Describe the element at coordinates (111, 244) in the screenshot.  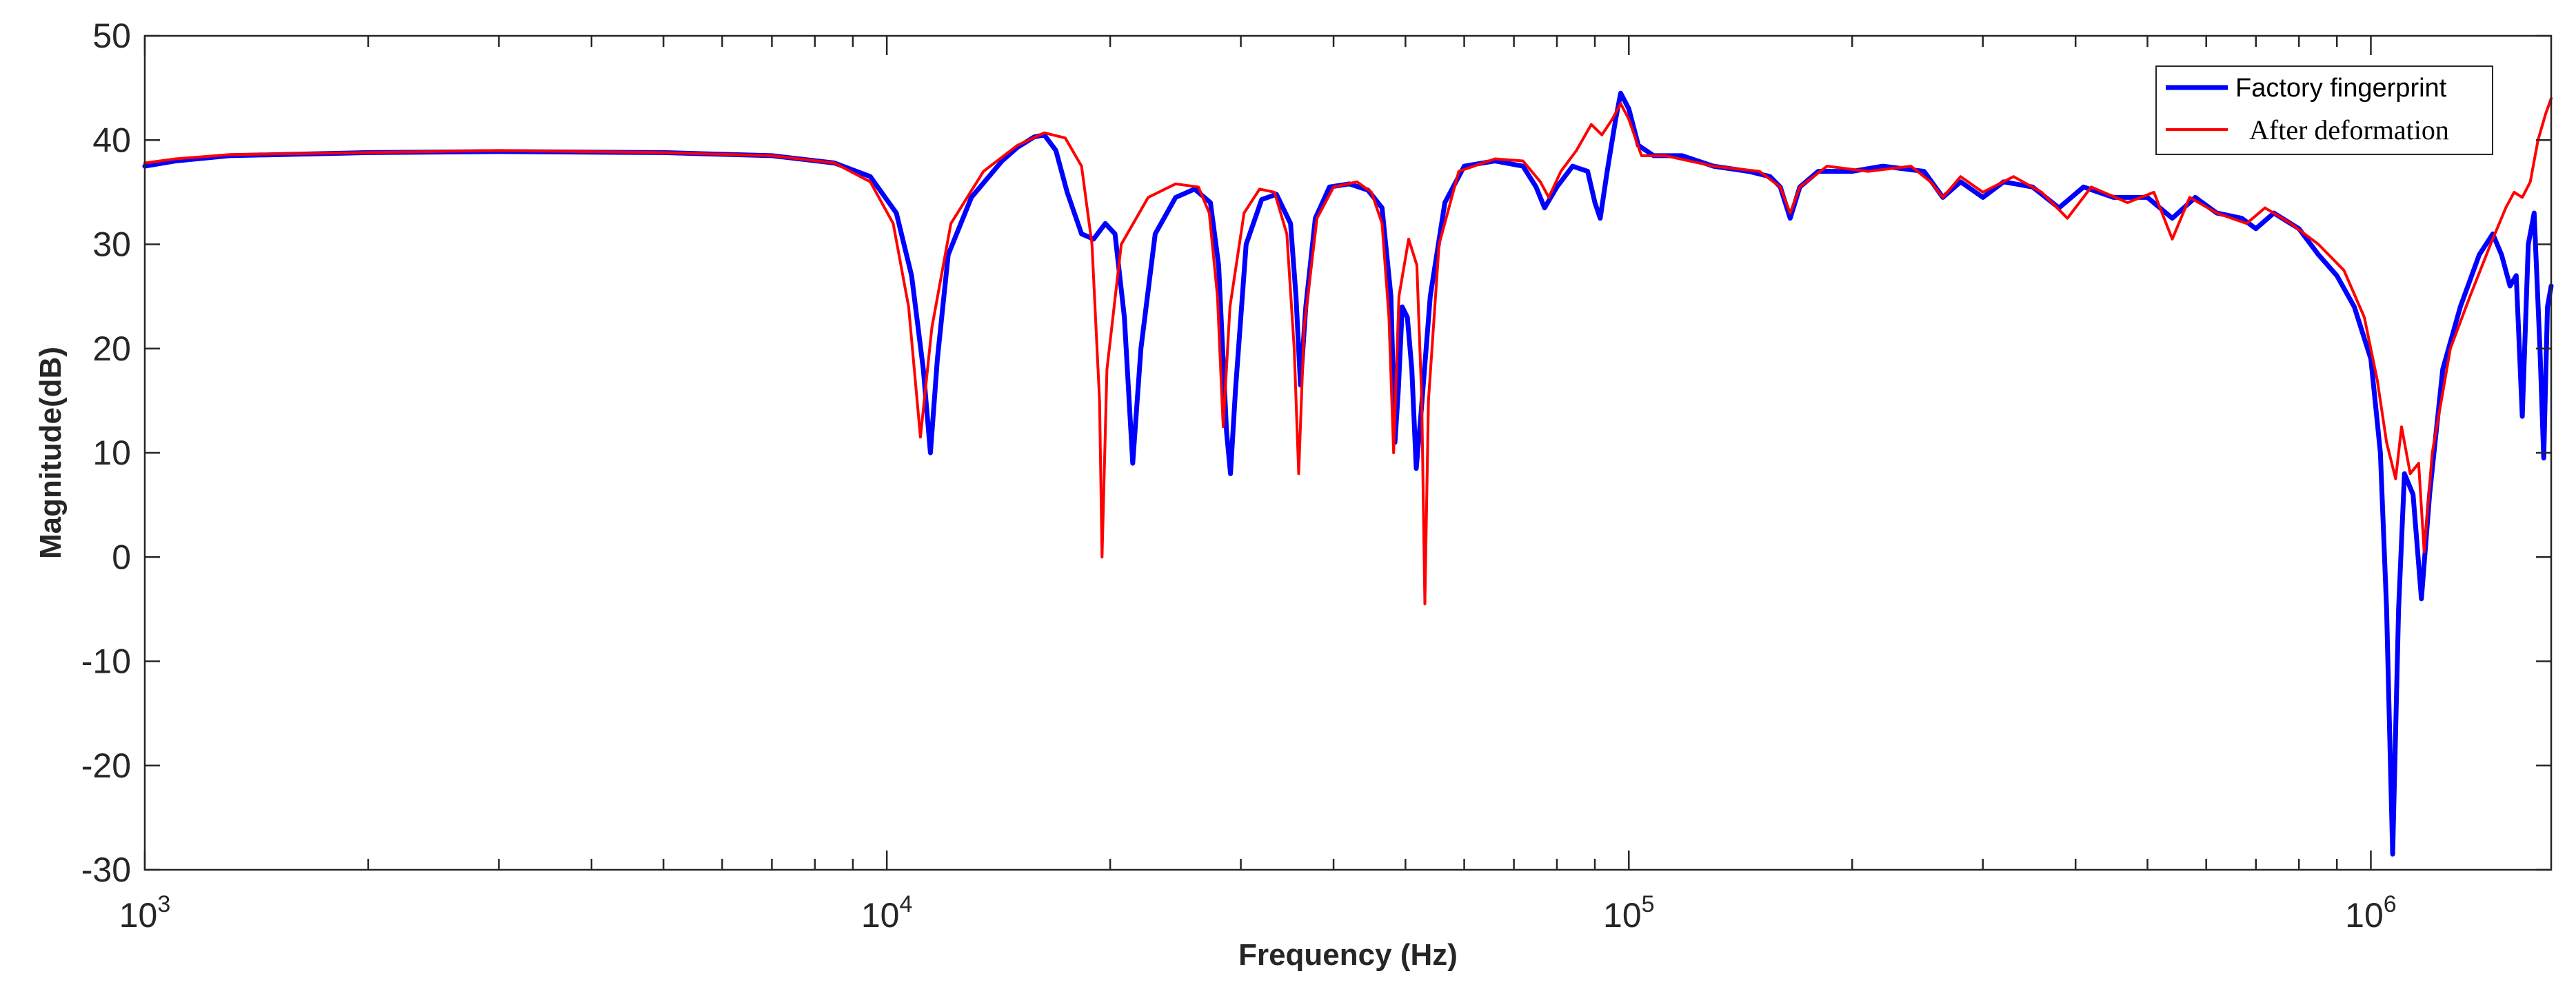
I see `y-tick-label: 30` at that location.